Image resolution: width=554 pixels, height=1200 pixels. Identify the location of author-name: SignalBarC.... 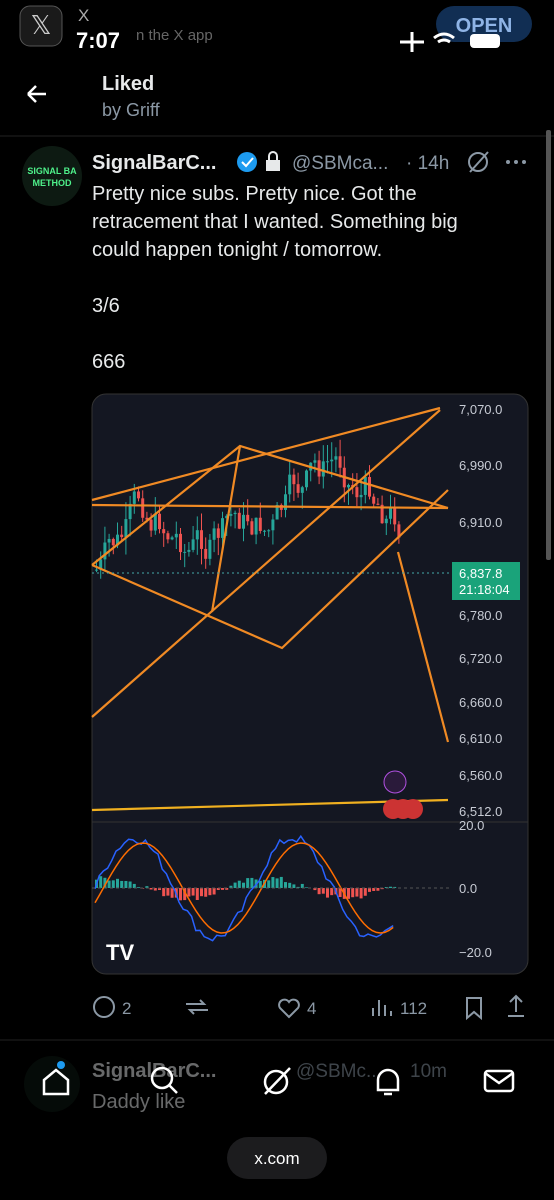
(154, 163).